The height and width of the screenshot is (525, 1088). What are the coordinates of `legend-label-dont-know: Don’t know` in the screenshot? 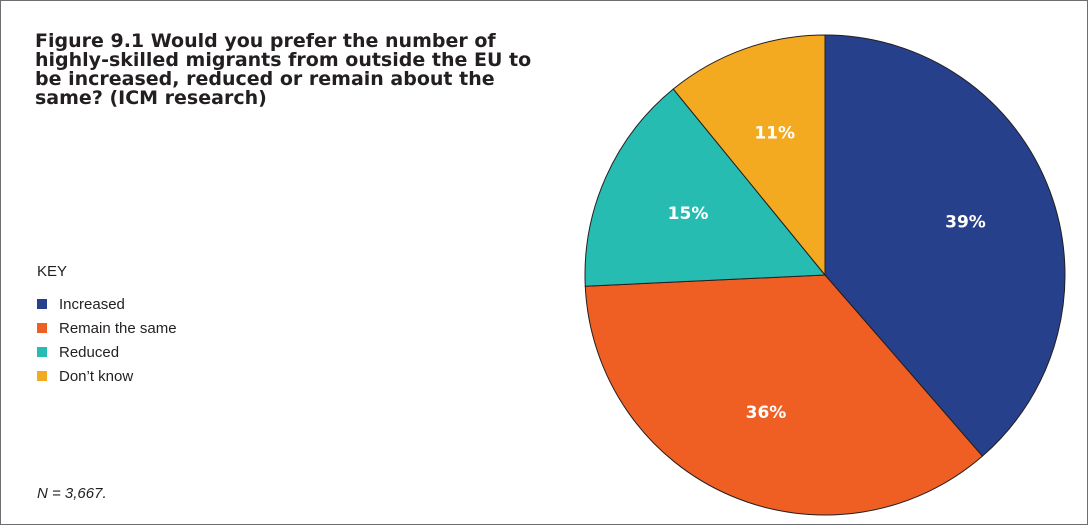 It's located at (96, 376).